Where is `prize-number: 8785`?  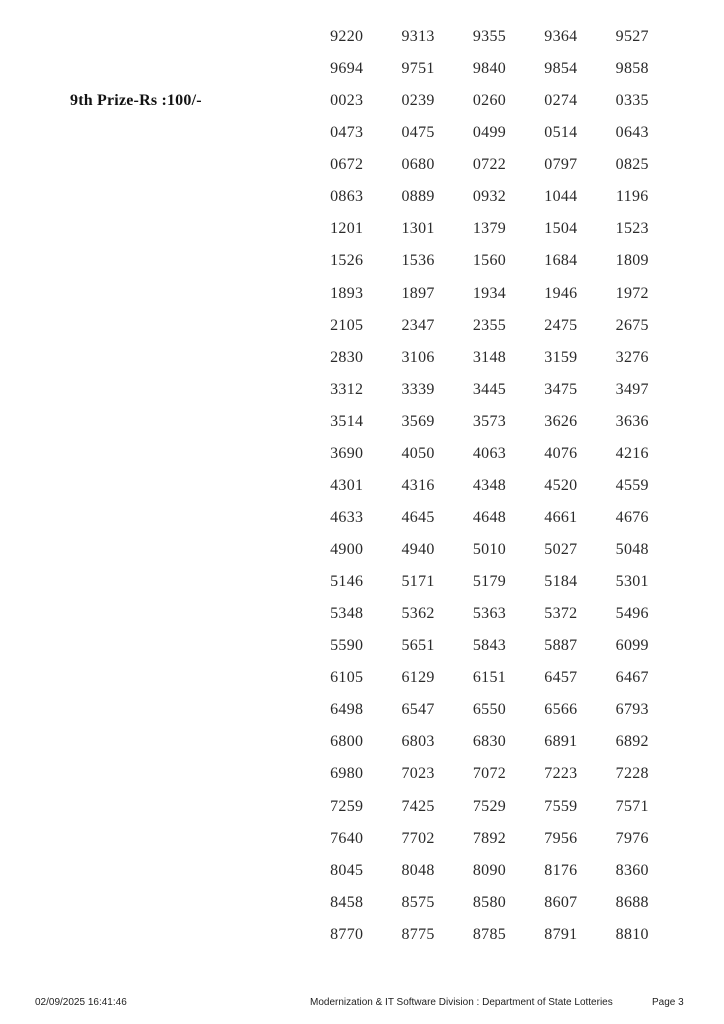
prize-number: 8785 is located at coordinates (489, 934).